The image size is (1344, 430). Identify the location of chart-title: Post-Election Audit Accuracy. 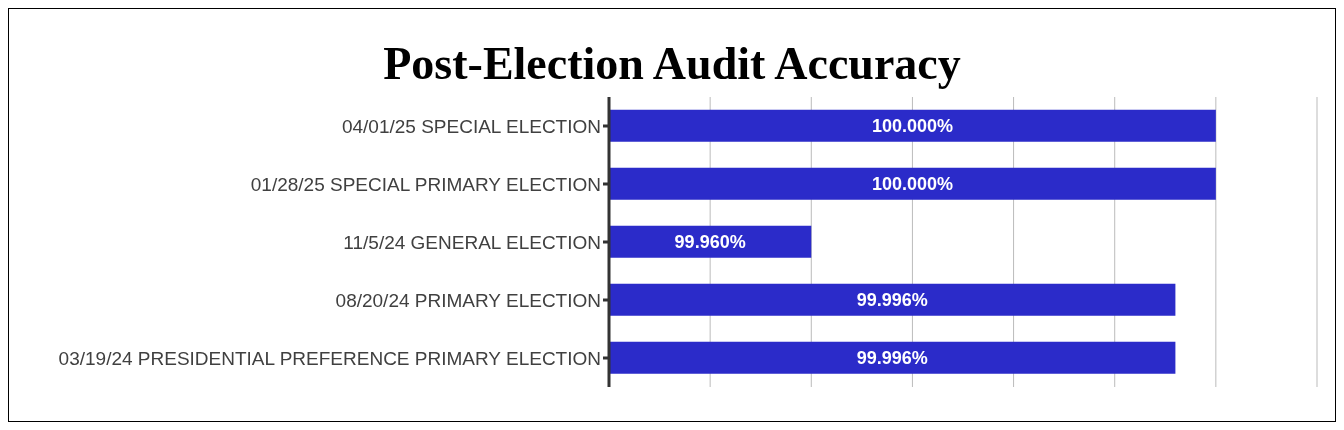
(672, 64).